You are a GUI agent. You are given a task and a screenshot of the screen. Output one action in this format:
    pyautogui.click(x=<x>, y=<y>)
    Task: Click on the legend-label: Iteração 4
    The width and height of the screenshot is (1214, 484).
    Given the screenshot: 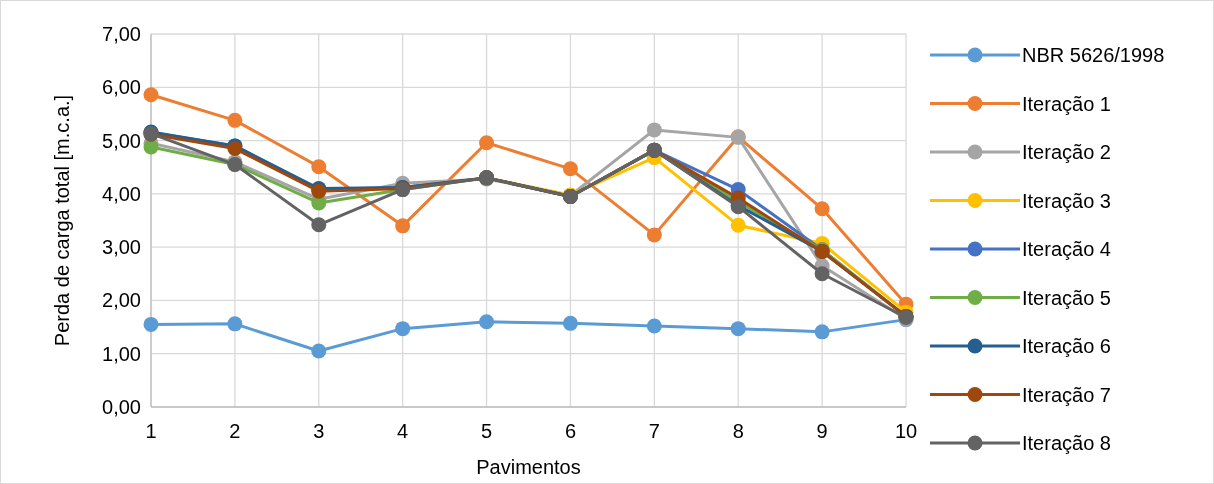 What is the action you would take?
    pyautogui.click(x=1066, y=249)
    